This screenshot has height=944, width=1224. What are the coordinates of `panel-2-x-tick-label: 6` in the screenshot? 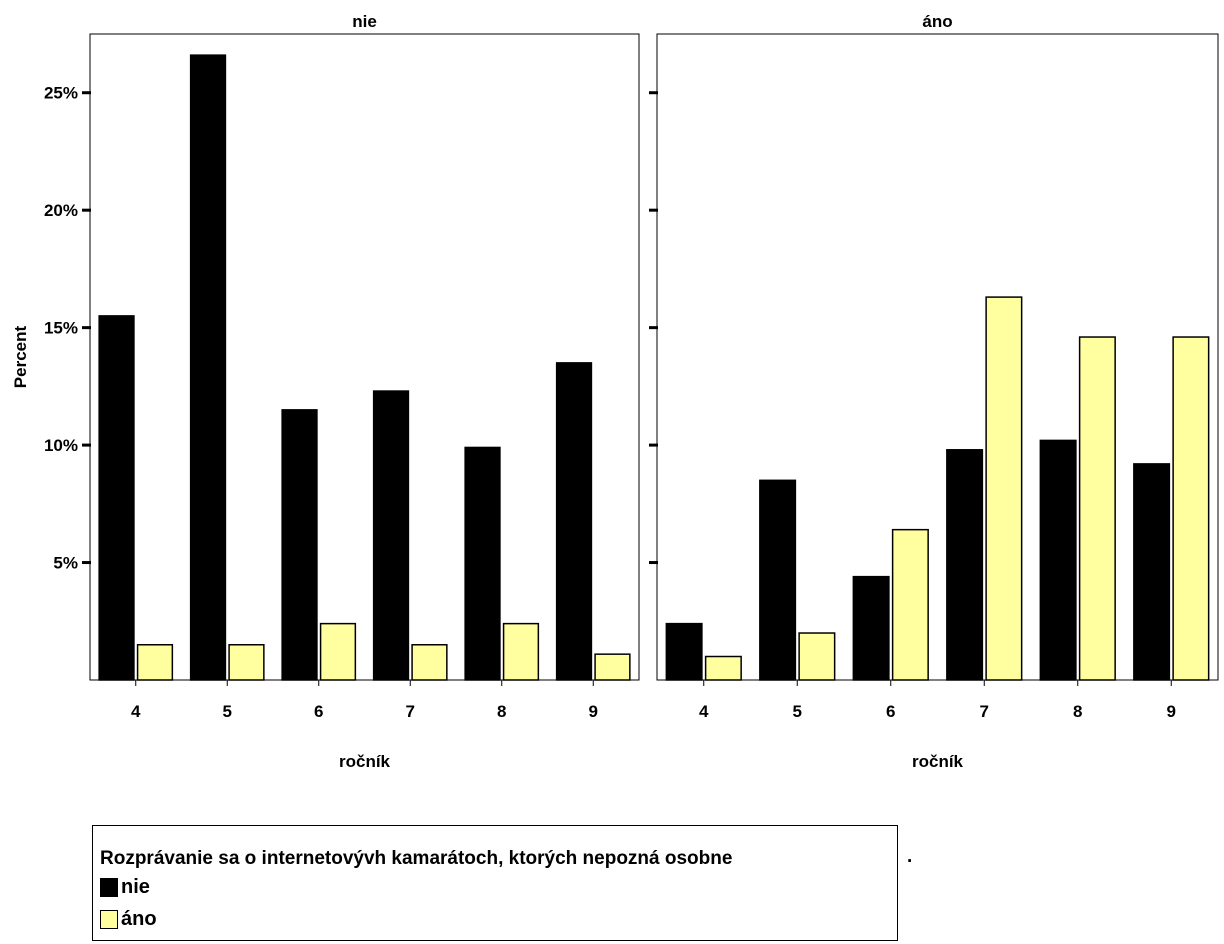 It's located at (890, 711).